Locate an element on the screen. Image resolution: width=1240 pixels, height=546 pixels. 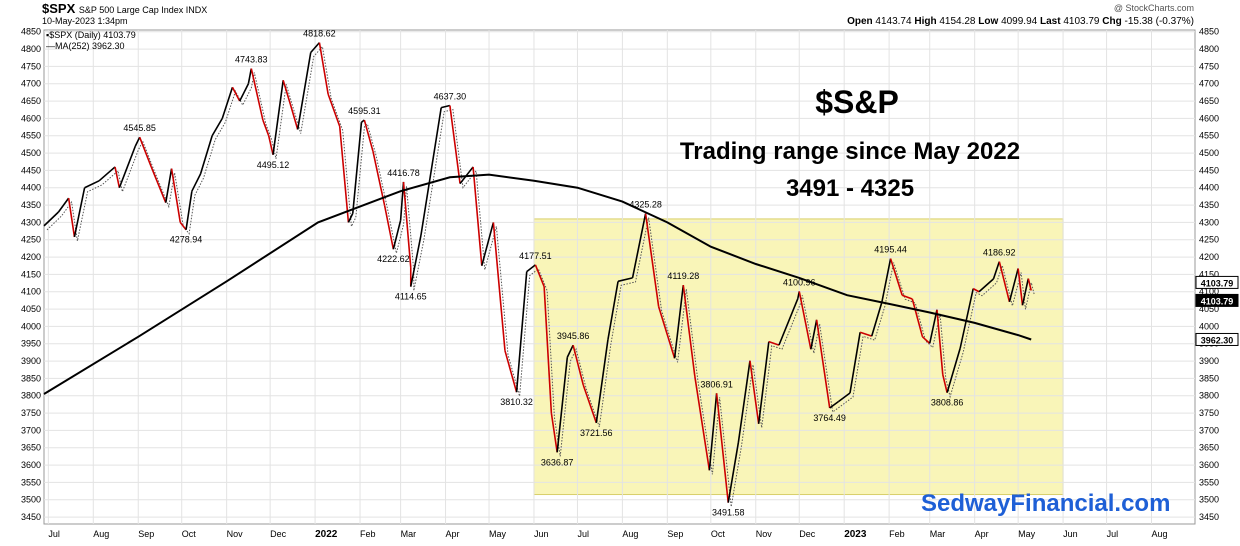
y-tick-left: 3600 is located at coordinates (31, 465).